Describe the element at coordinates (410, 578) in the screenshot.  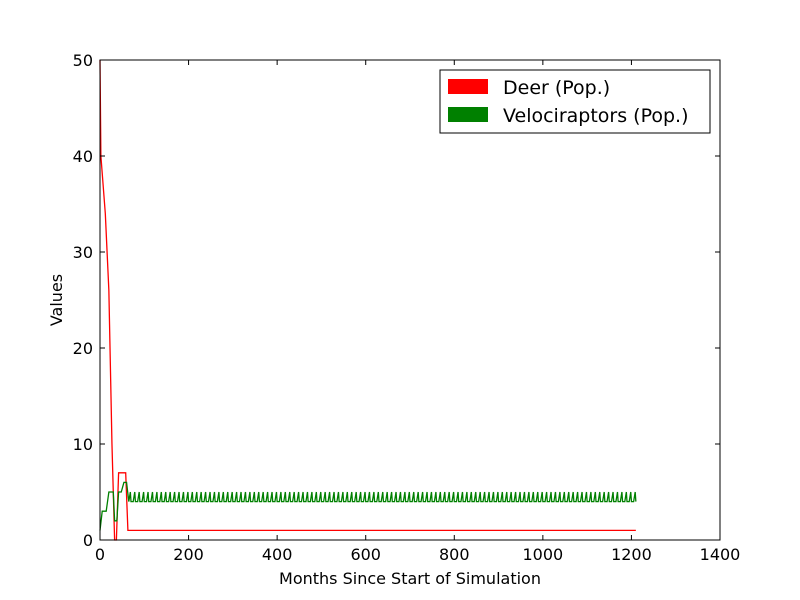
I see `x-axis-title: Months Since Start of Simulation` at that location.